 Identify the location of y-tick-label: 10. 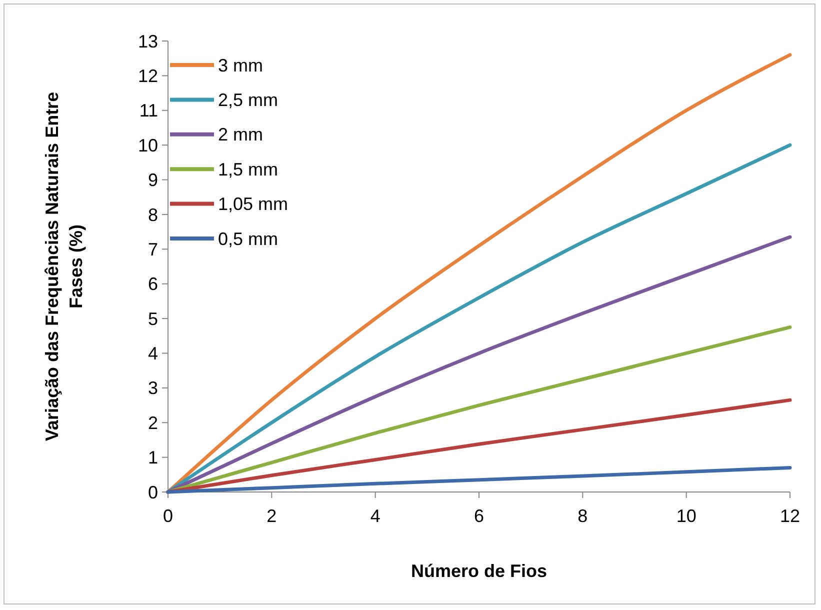
(148, 145).